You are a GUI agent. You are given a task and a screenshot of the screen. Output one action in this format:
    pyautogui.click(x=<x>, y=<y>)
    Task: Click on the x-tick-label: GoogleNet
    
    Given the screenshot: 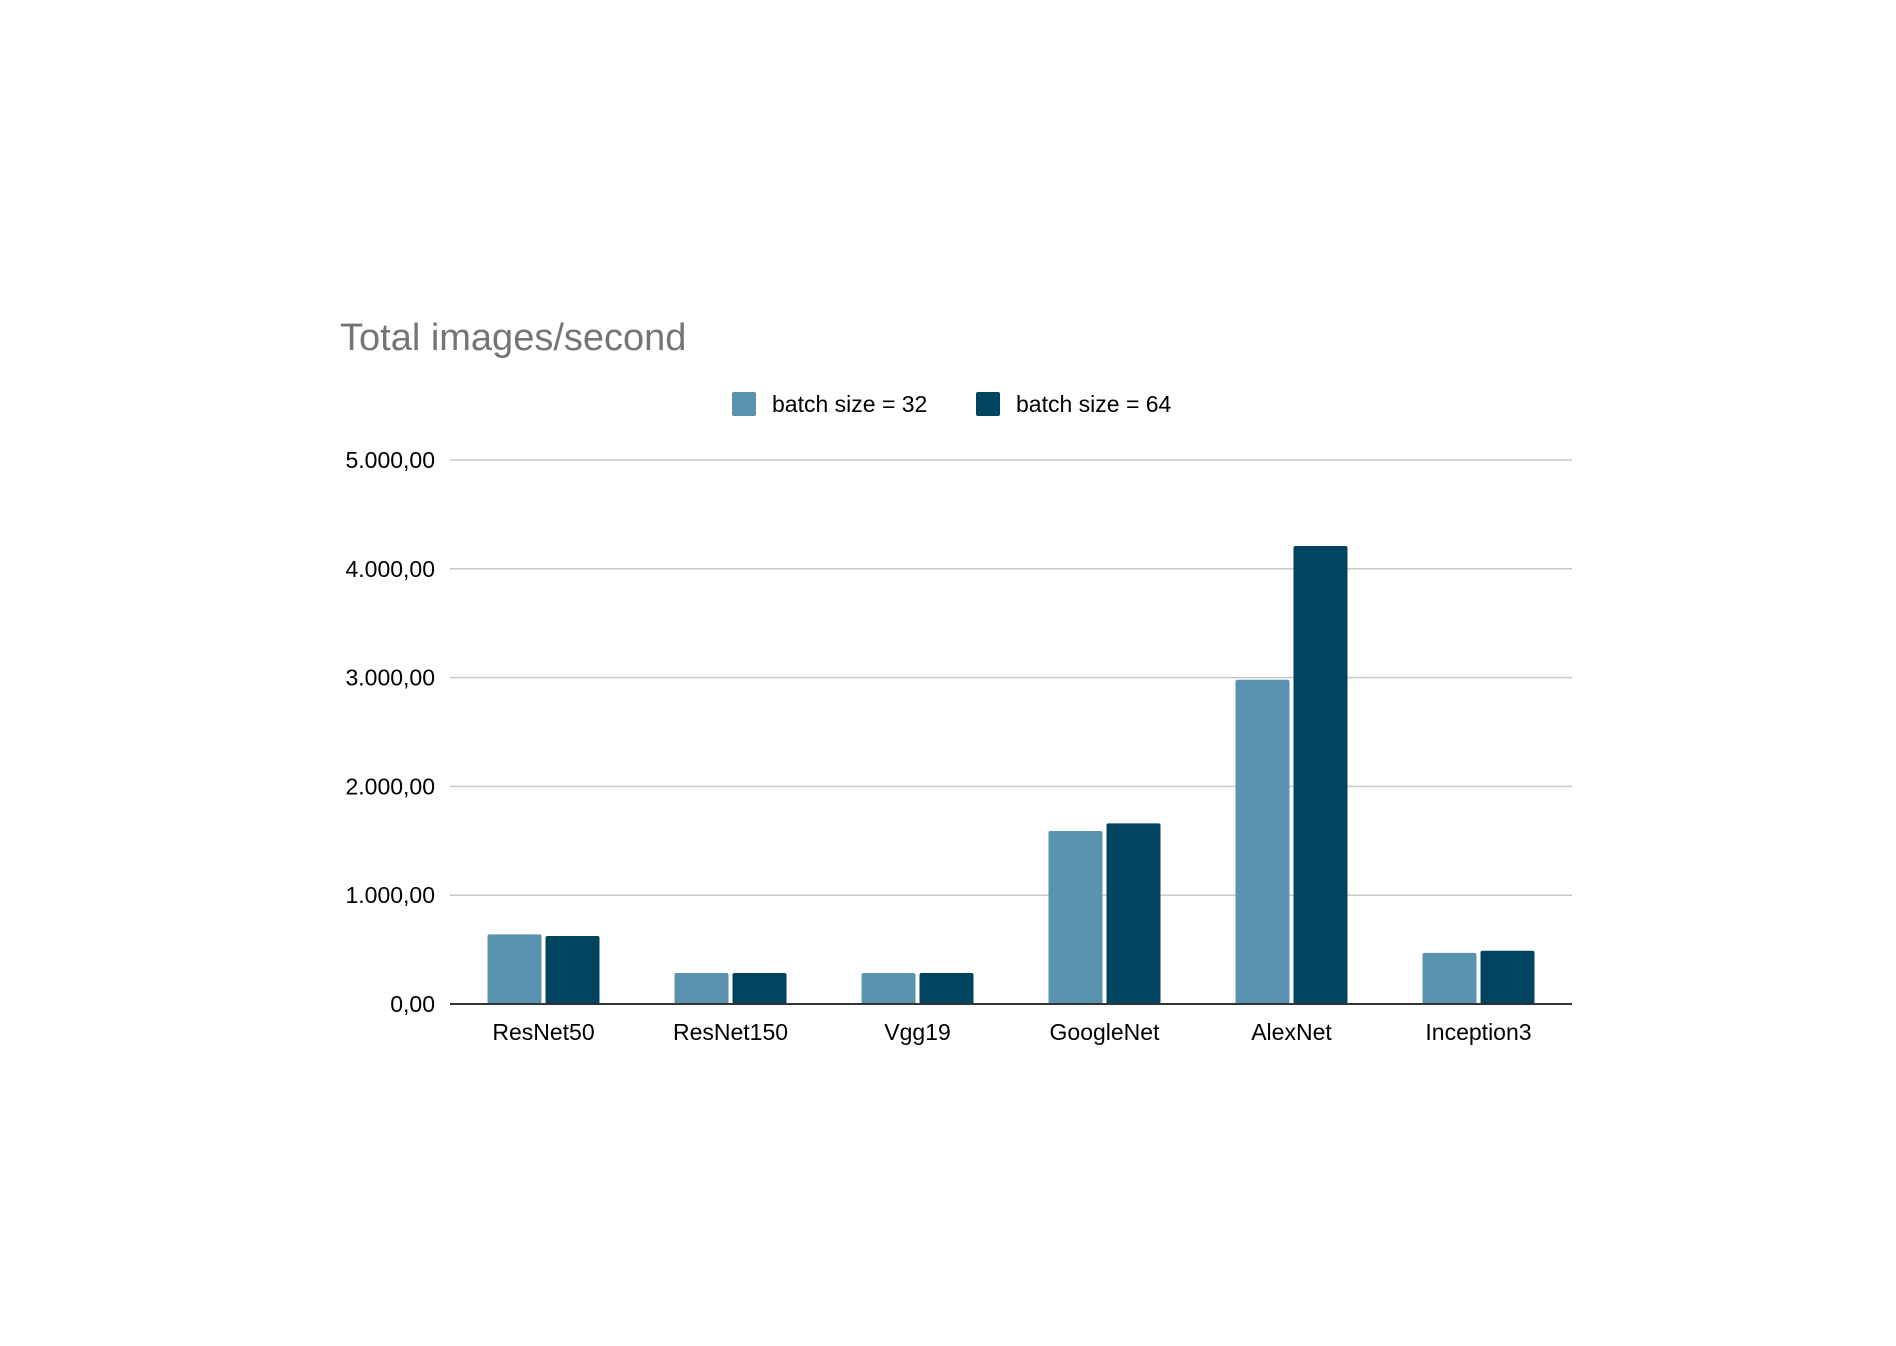 What is the action you would take?
    pyautogui.click(x=1105, y=1032)
    